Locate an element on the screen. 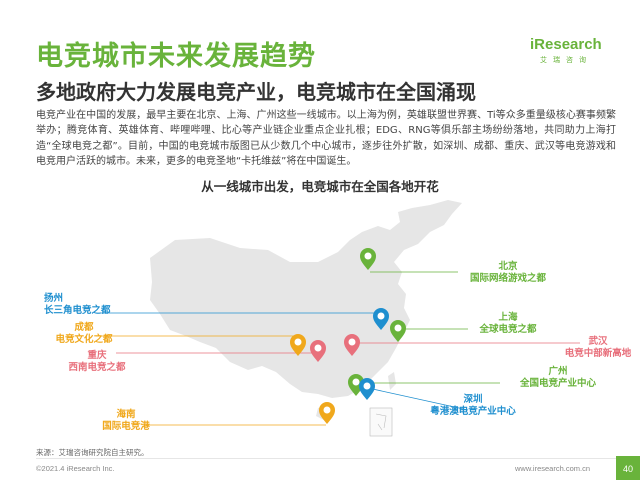  pin-icon-beijing is located at coordinates (368, 259).